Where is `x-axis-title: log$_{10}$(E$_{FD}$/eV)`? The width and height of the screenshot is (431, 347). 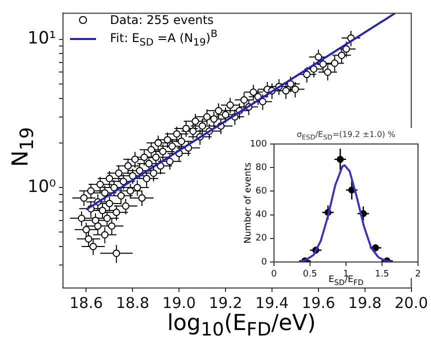
x-axis-title: log$_{10}$(E$_{FD}$/eV) is located at coordinates (241, 325).